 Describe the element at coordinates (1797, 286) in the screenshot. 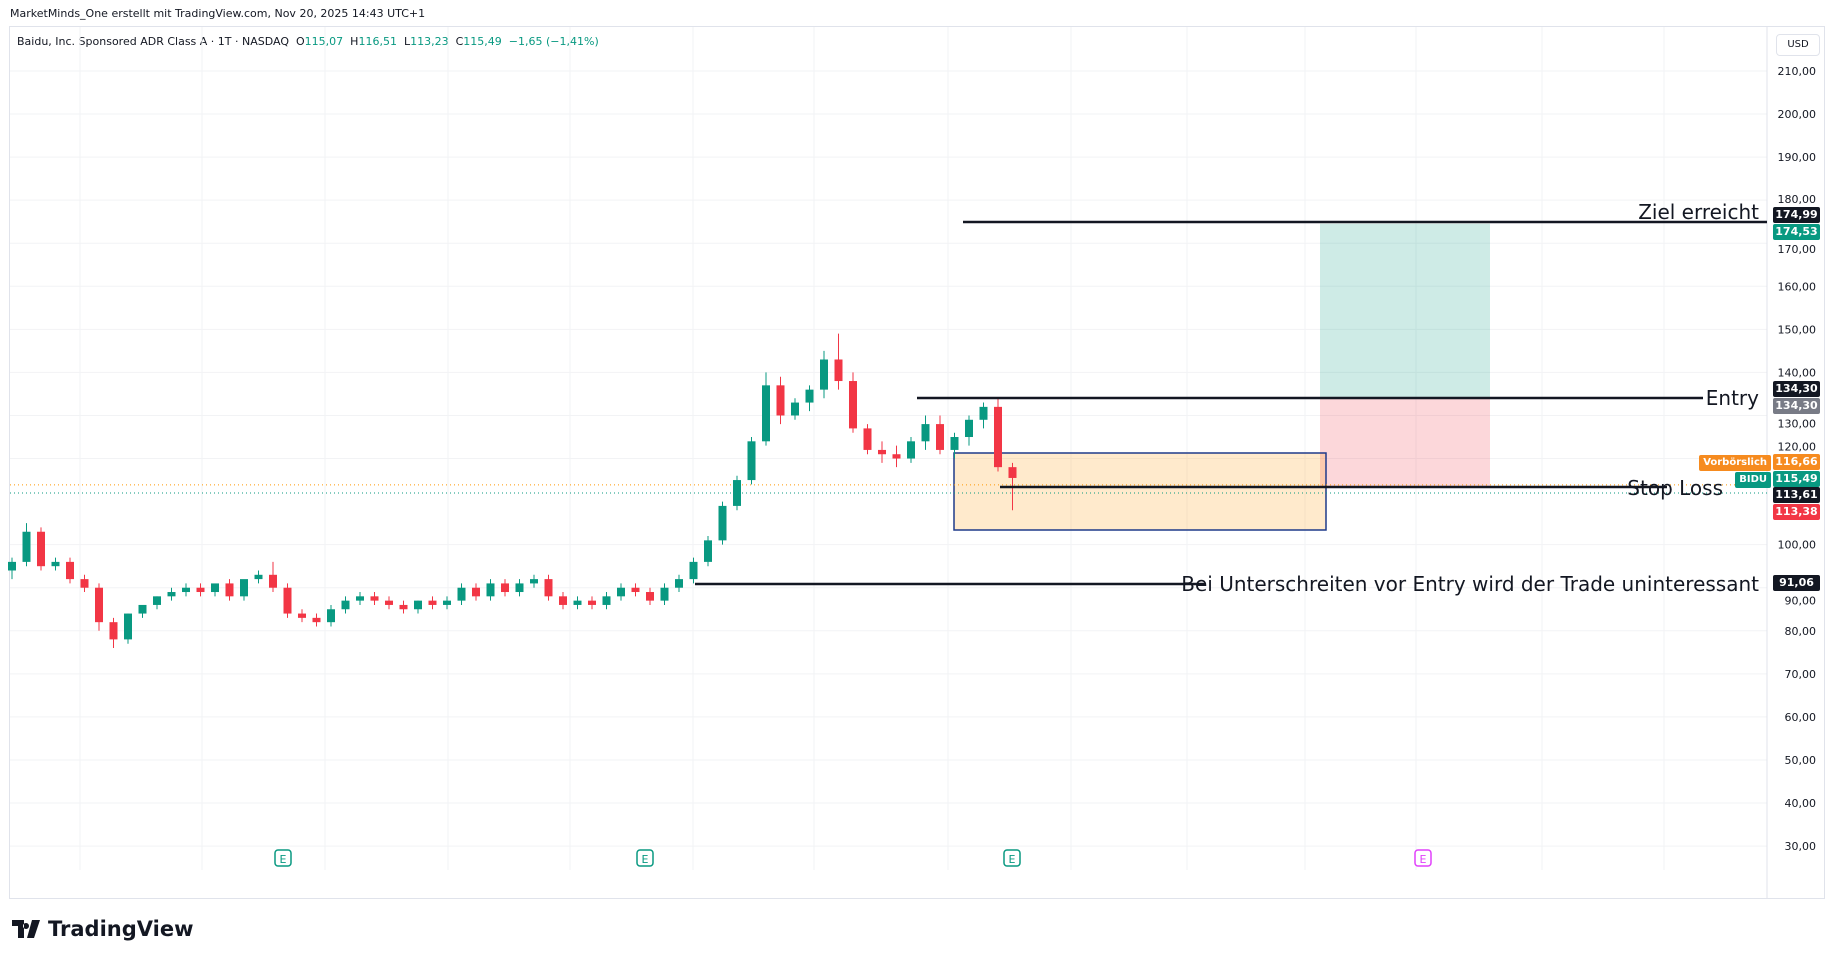

I see `y-tick-label: 160,00` at that location.